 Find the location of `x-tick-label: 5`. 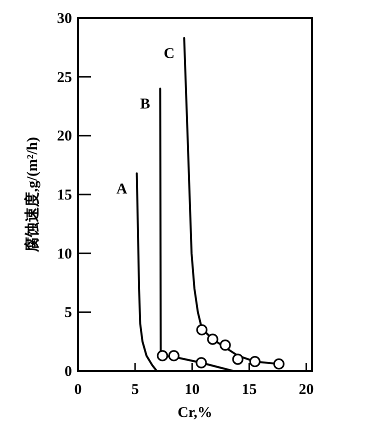

x-tick-label: 5 is located at coordinates (135, 390).